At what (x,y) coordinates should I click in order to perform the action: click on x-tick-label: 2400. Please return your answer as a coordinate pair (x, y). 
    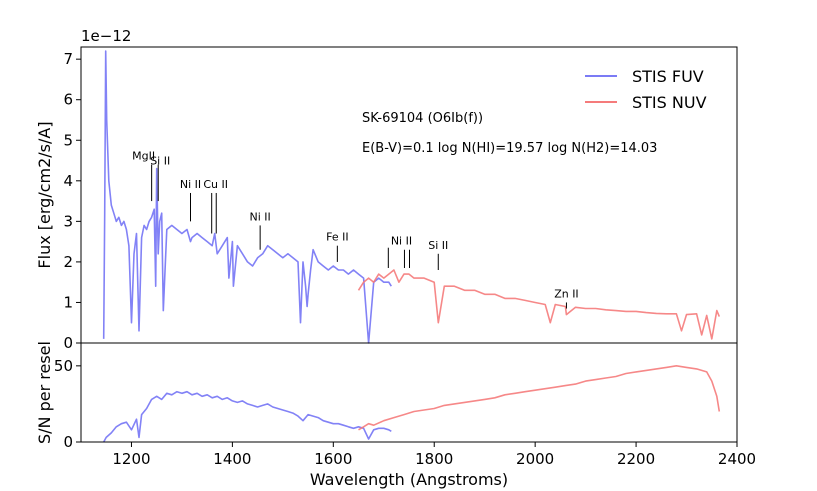
    Looking at the image, I should click on (737, 459).